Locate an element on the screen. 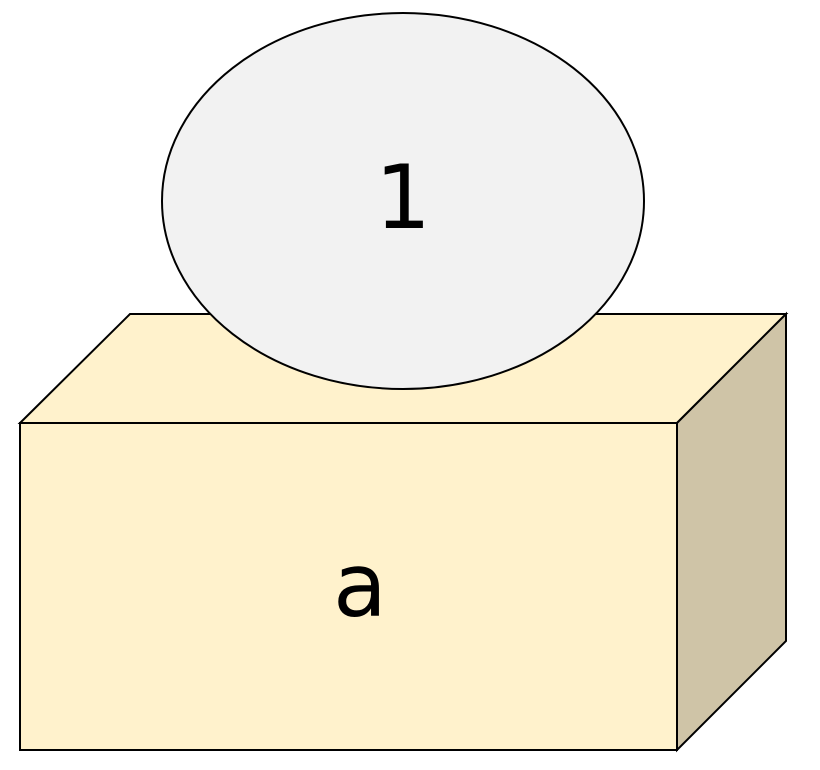 The image size is (820, 770). box-label: a is located at coordinates (360, 585).